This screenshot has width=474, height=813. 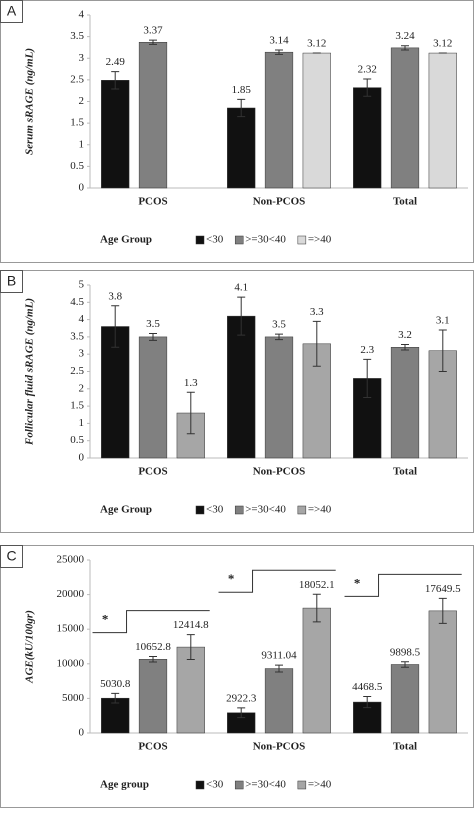 I want to click on y-tick-label: 5000, so click(x=73, y=698).